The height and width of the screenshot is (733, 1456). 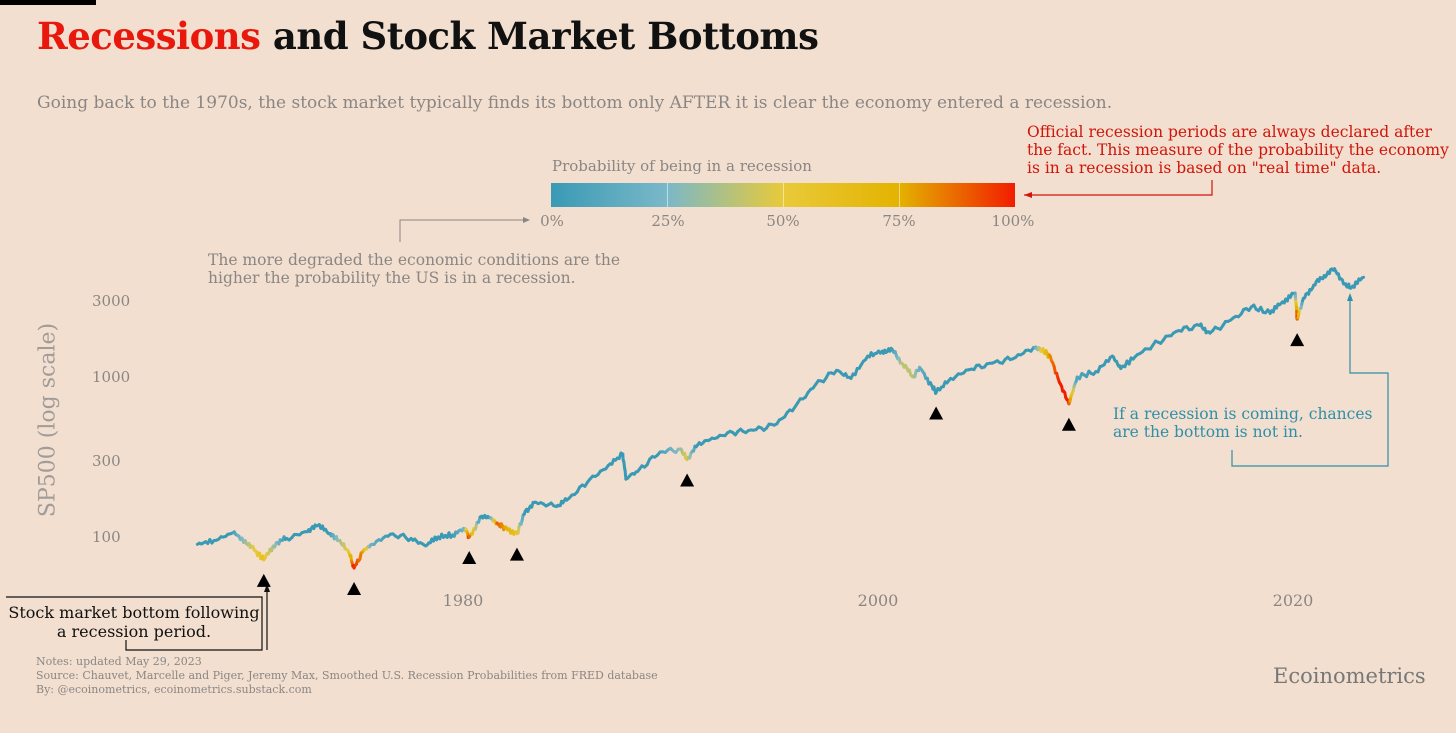 I want to click on x-tick-label: 2000, so click(x=878, y=600).